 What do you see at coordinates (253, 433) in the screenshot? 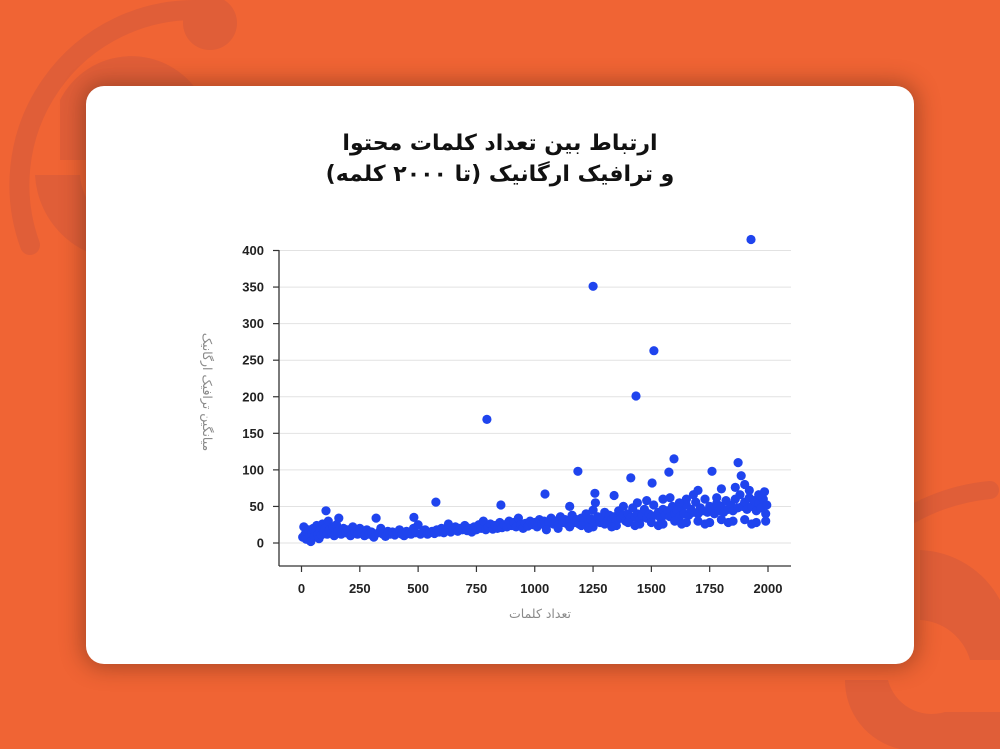
I see `y-tick-label: 150` at bounding box center [253, 433].